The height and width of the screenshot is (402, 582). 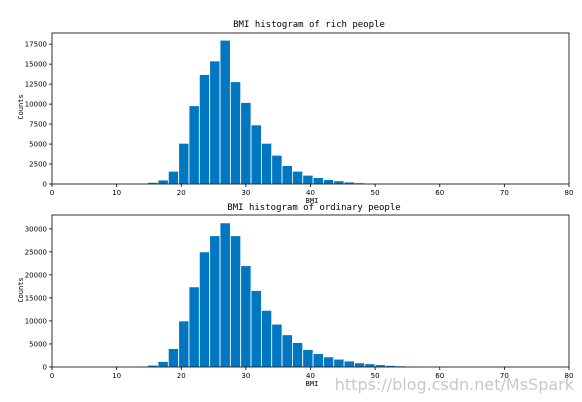 I want to click on watermark: https://blog.csdn.net/MsSpark, so click(x=455, y=384).